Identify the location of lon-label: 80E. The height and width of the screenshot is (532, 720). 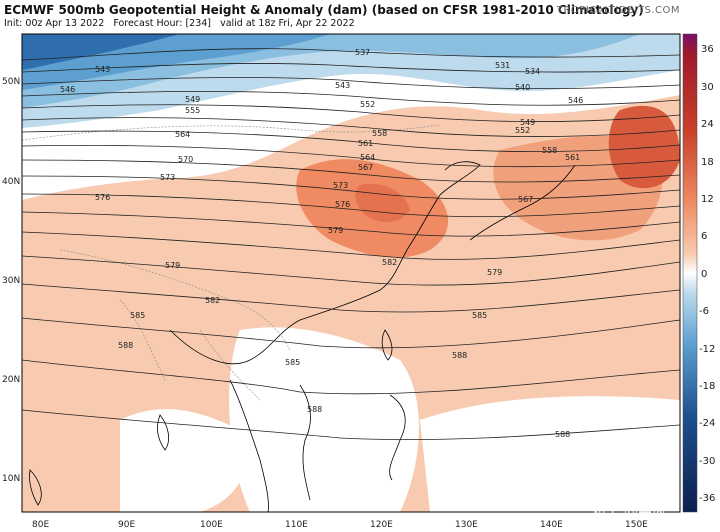
(40, 525).